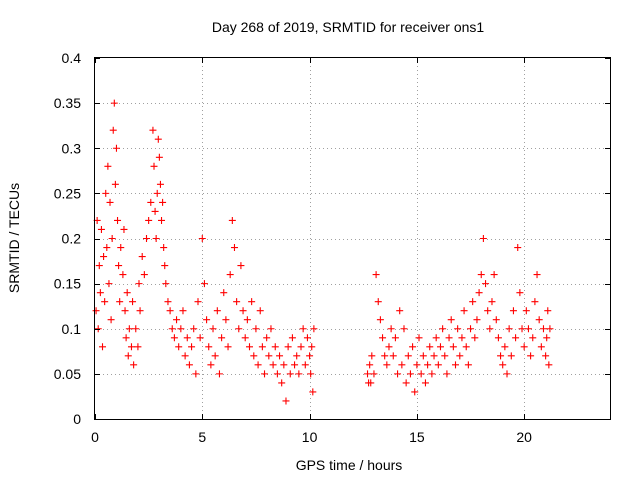  Describe the element at coordinates (67, 193) in the screenshot. I see `y-tick-label: 0.25` at that location.